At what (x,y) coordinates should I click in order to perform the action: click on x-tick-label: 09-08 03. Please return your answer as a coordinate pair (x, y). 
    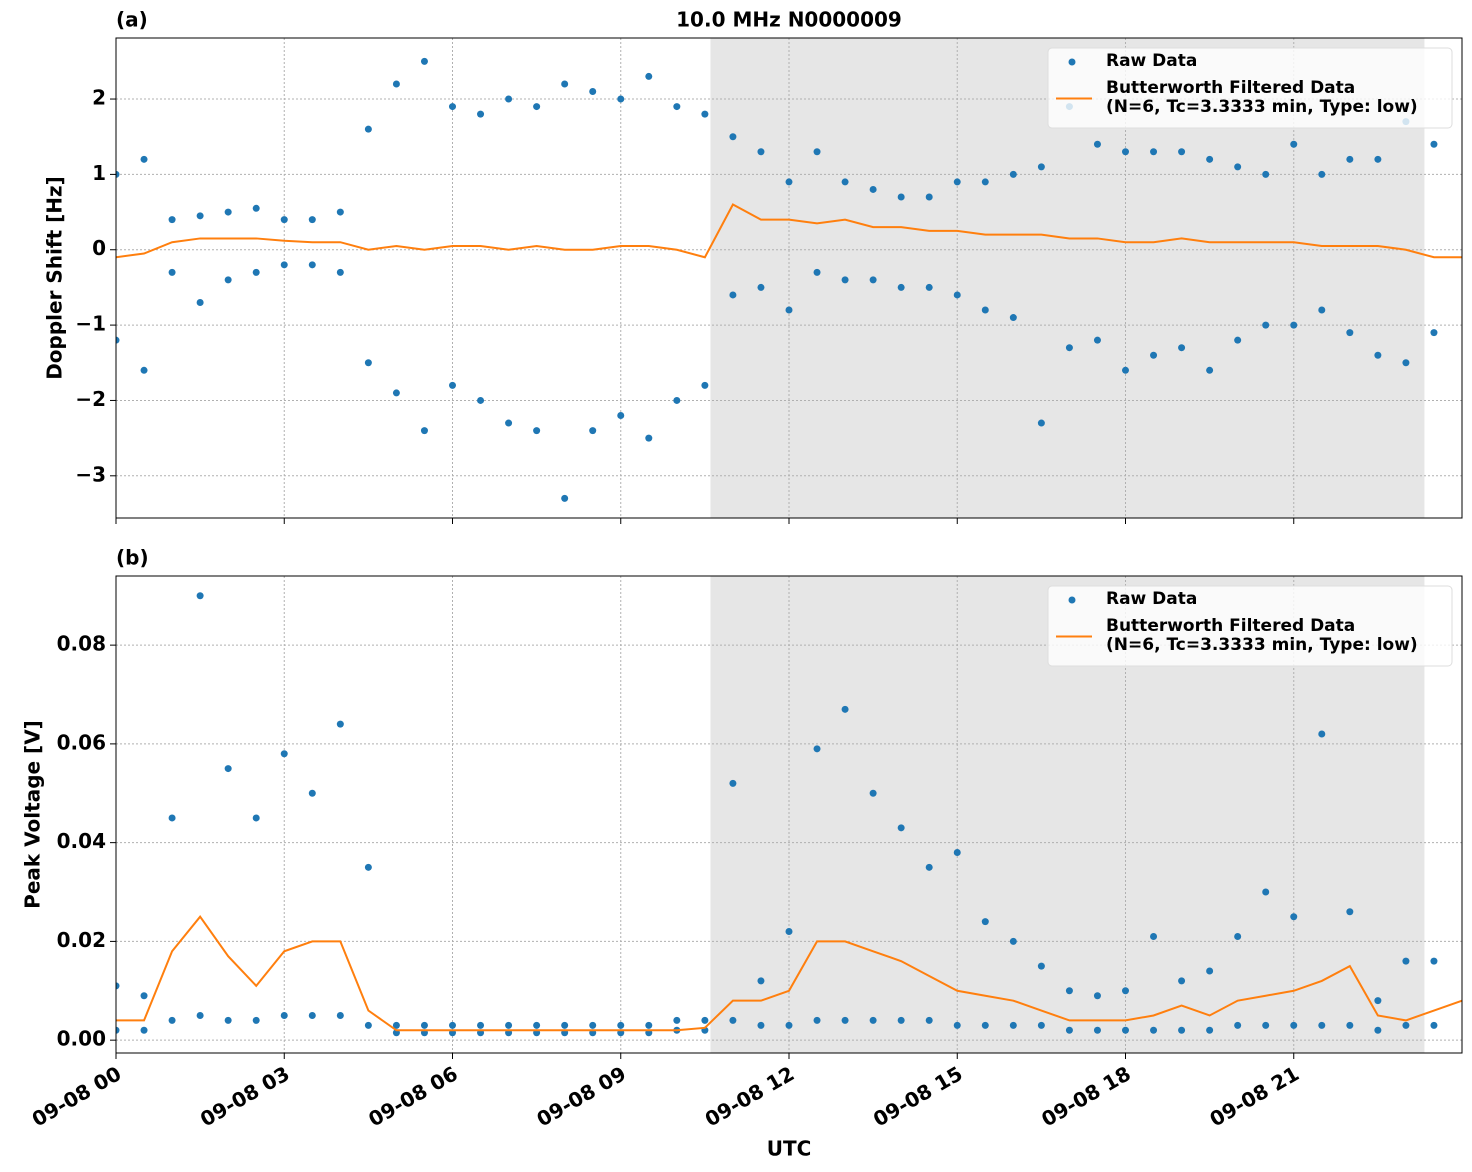
    Looking at the image, I should click on (245, 1096).